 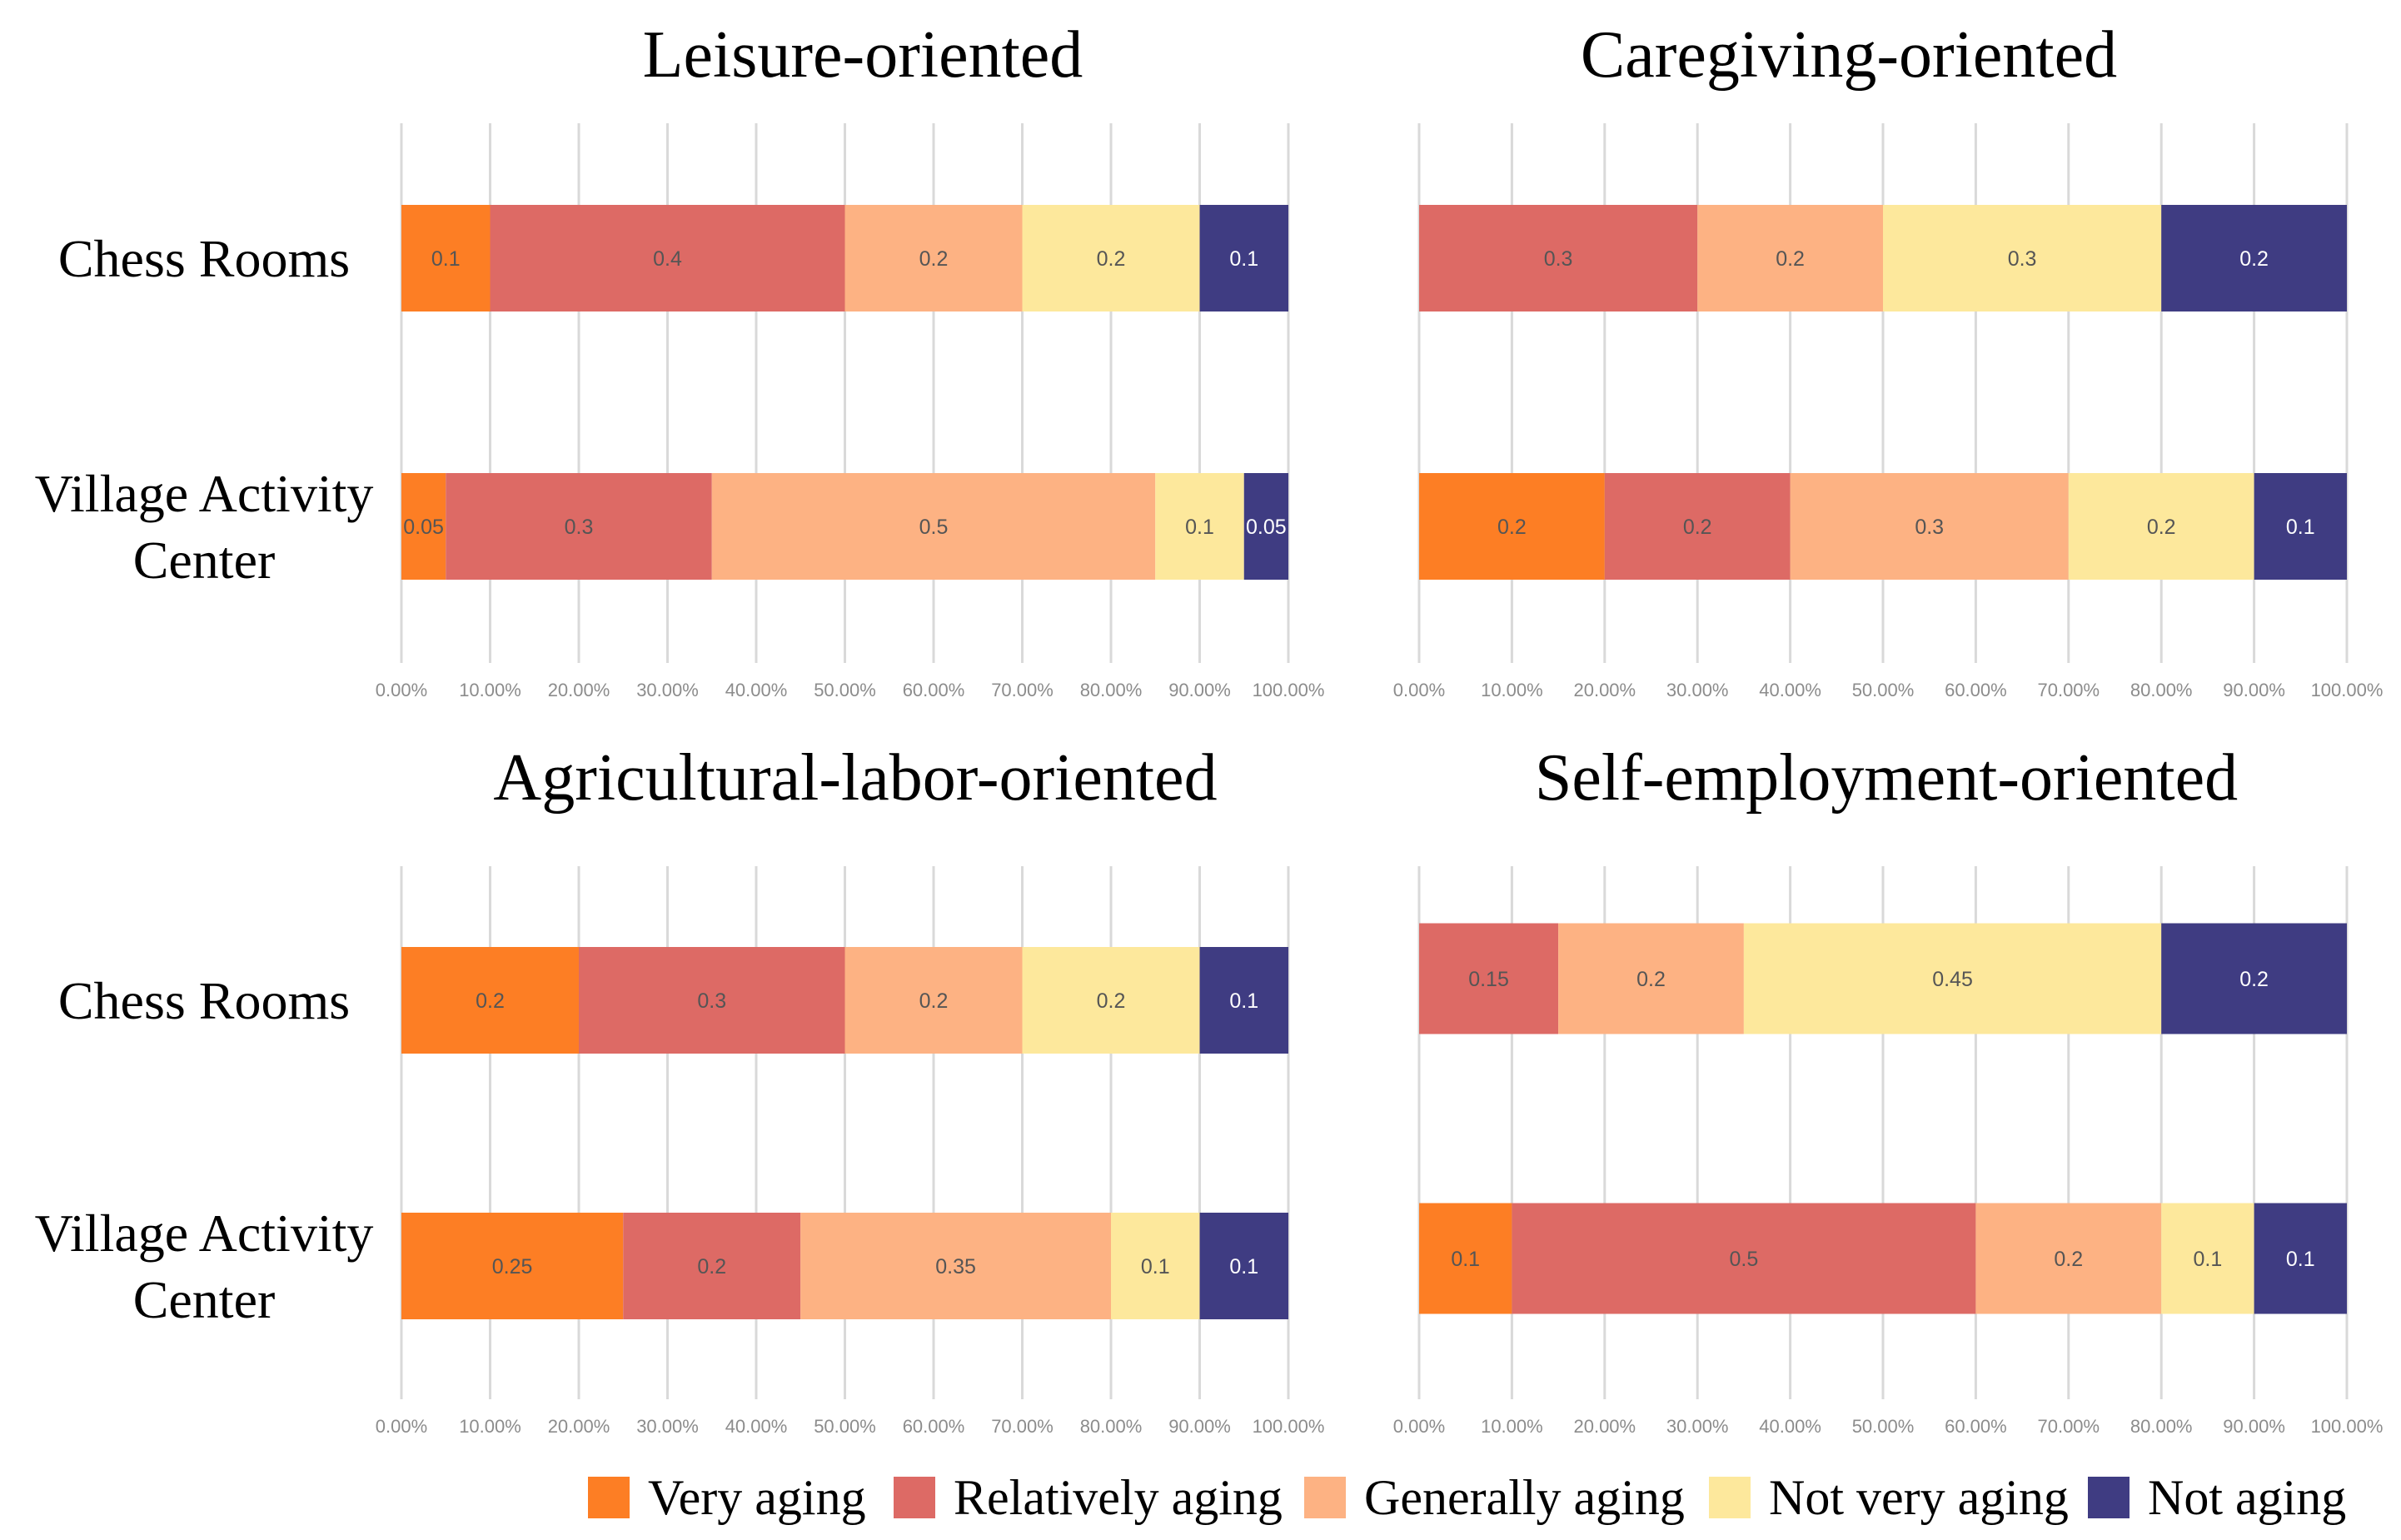 I want to click on chart-title: Agricultural-labor-oriented, so click(x=855, y=778).